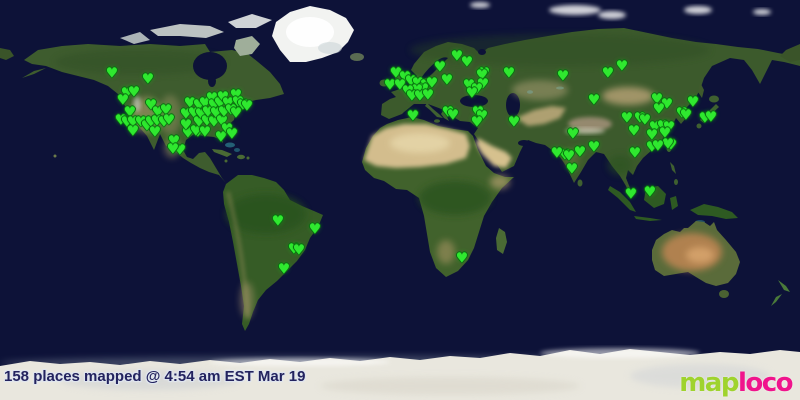 The image size is (800, 400). What do you see at coordinates (318, 34) in the screenshot?
I see `greenland` at bounding box center [318, 34].